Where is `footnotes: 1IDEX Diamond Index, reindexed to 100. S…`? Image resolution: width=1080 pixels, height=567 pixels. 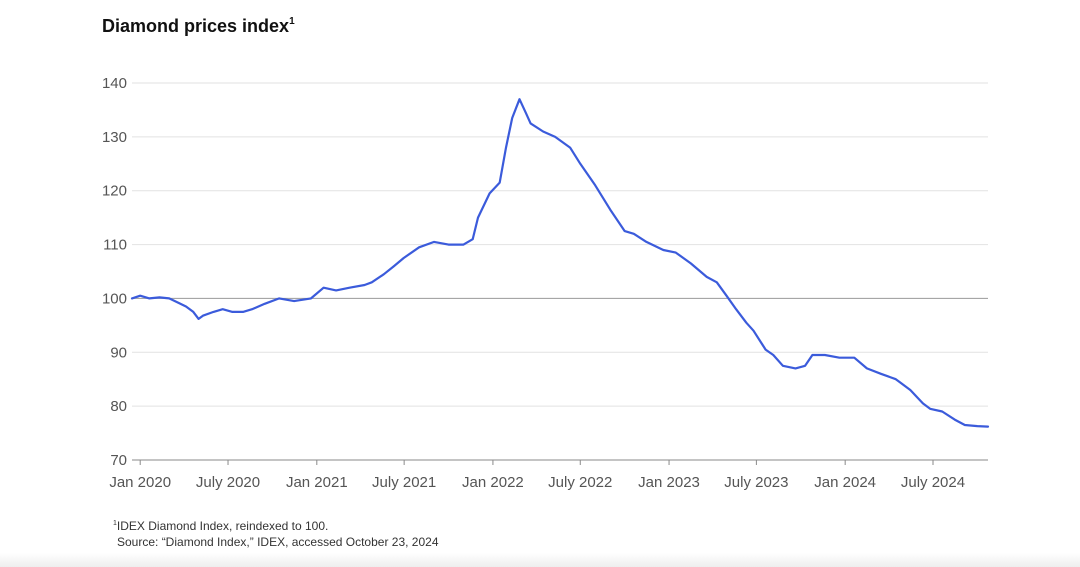 footnotes: 1IDEX Diamond Index, reindexed to 100. S… is located at coordinates (276, 533).